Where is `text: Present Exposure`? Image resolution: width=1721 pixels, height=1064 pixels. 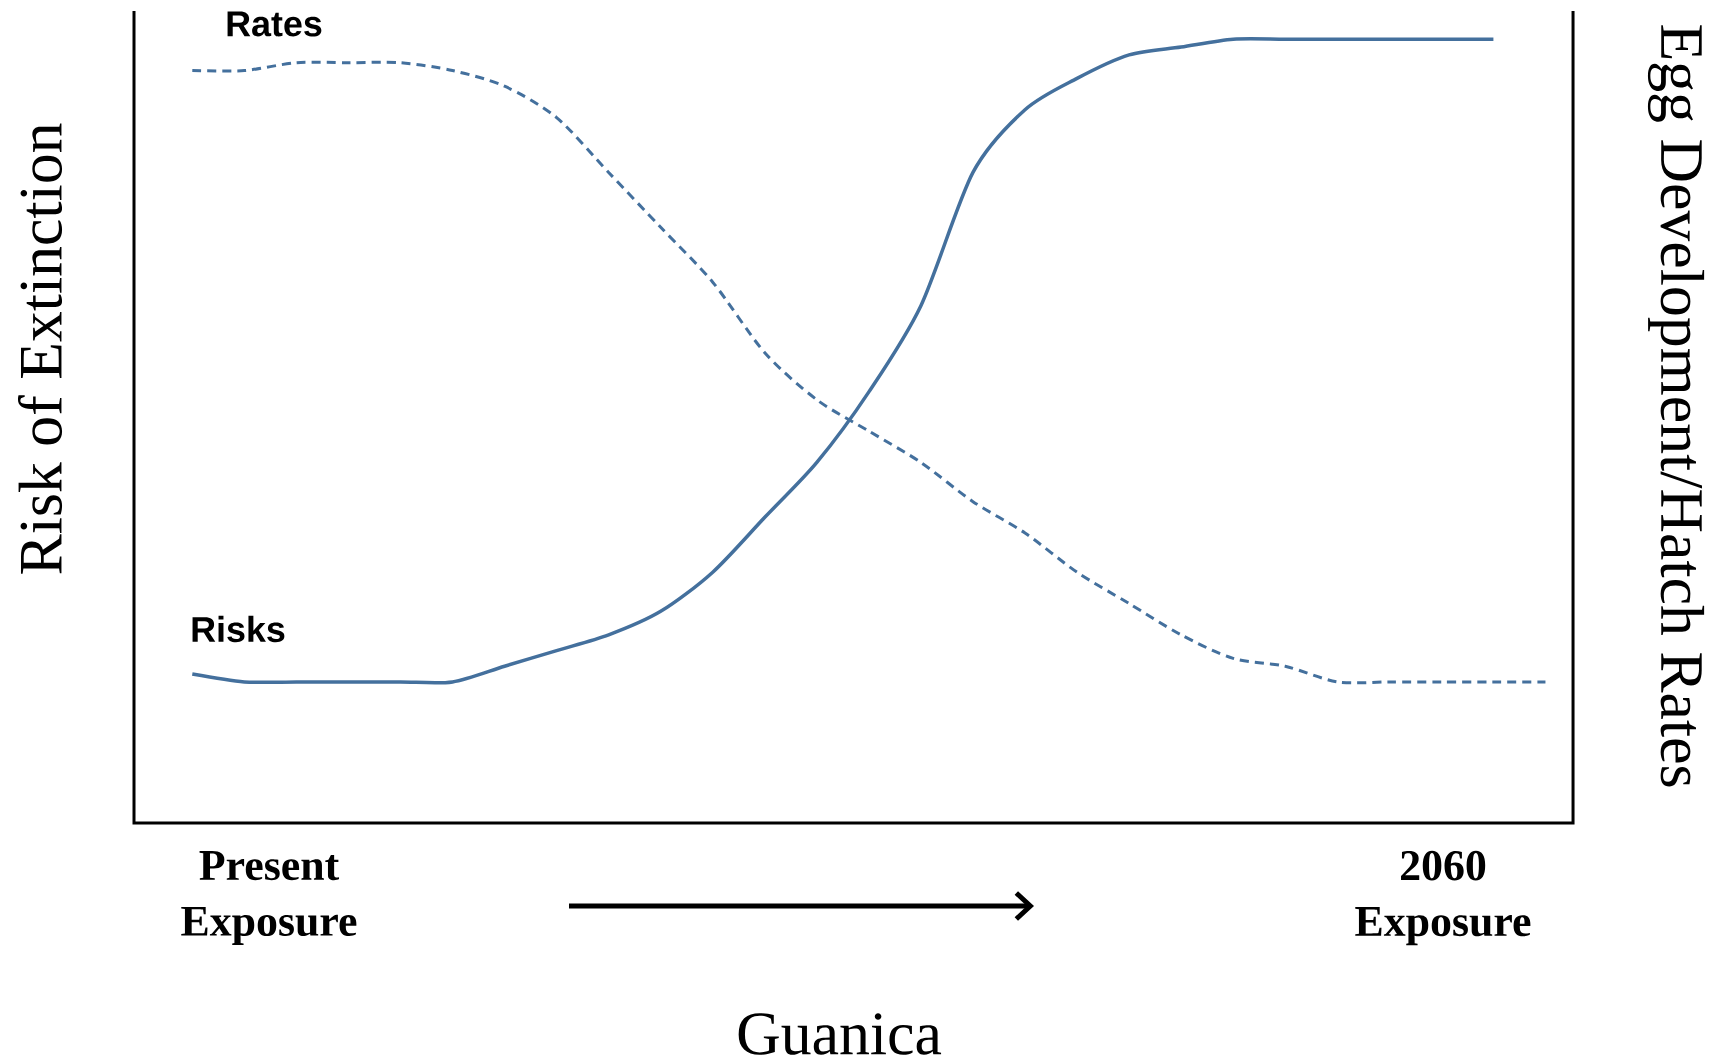
text: Present Exposure is located at coordinates (269, 898).